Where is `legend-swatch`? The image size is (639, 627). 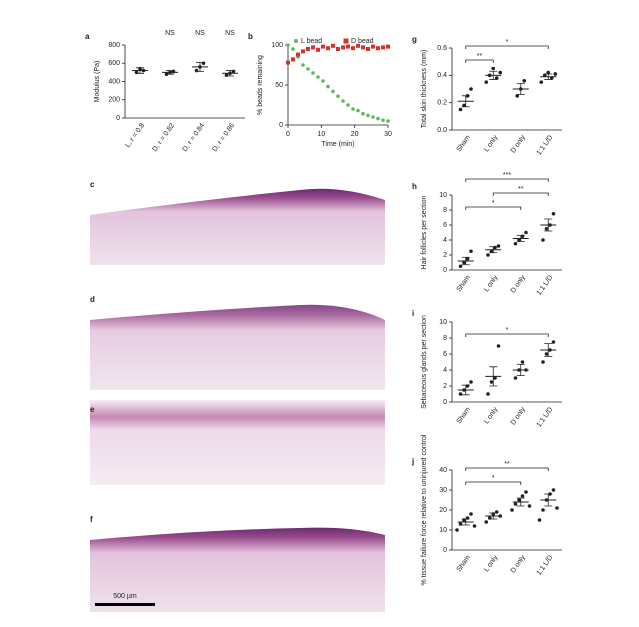 legend-swatch is located at coordinates (296, 41).